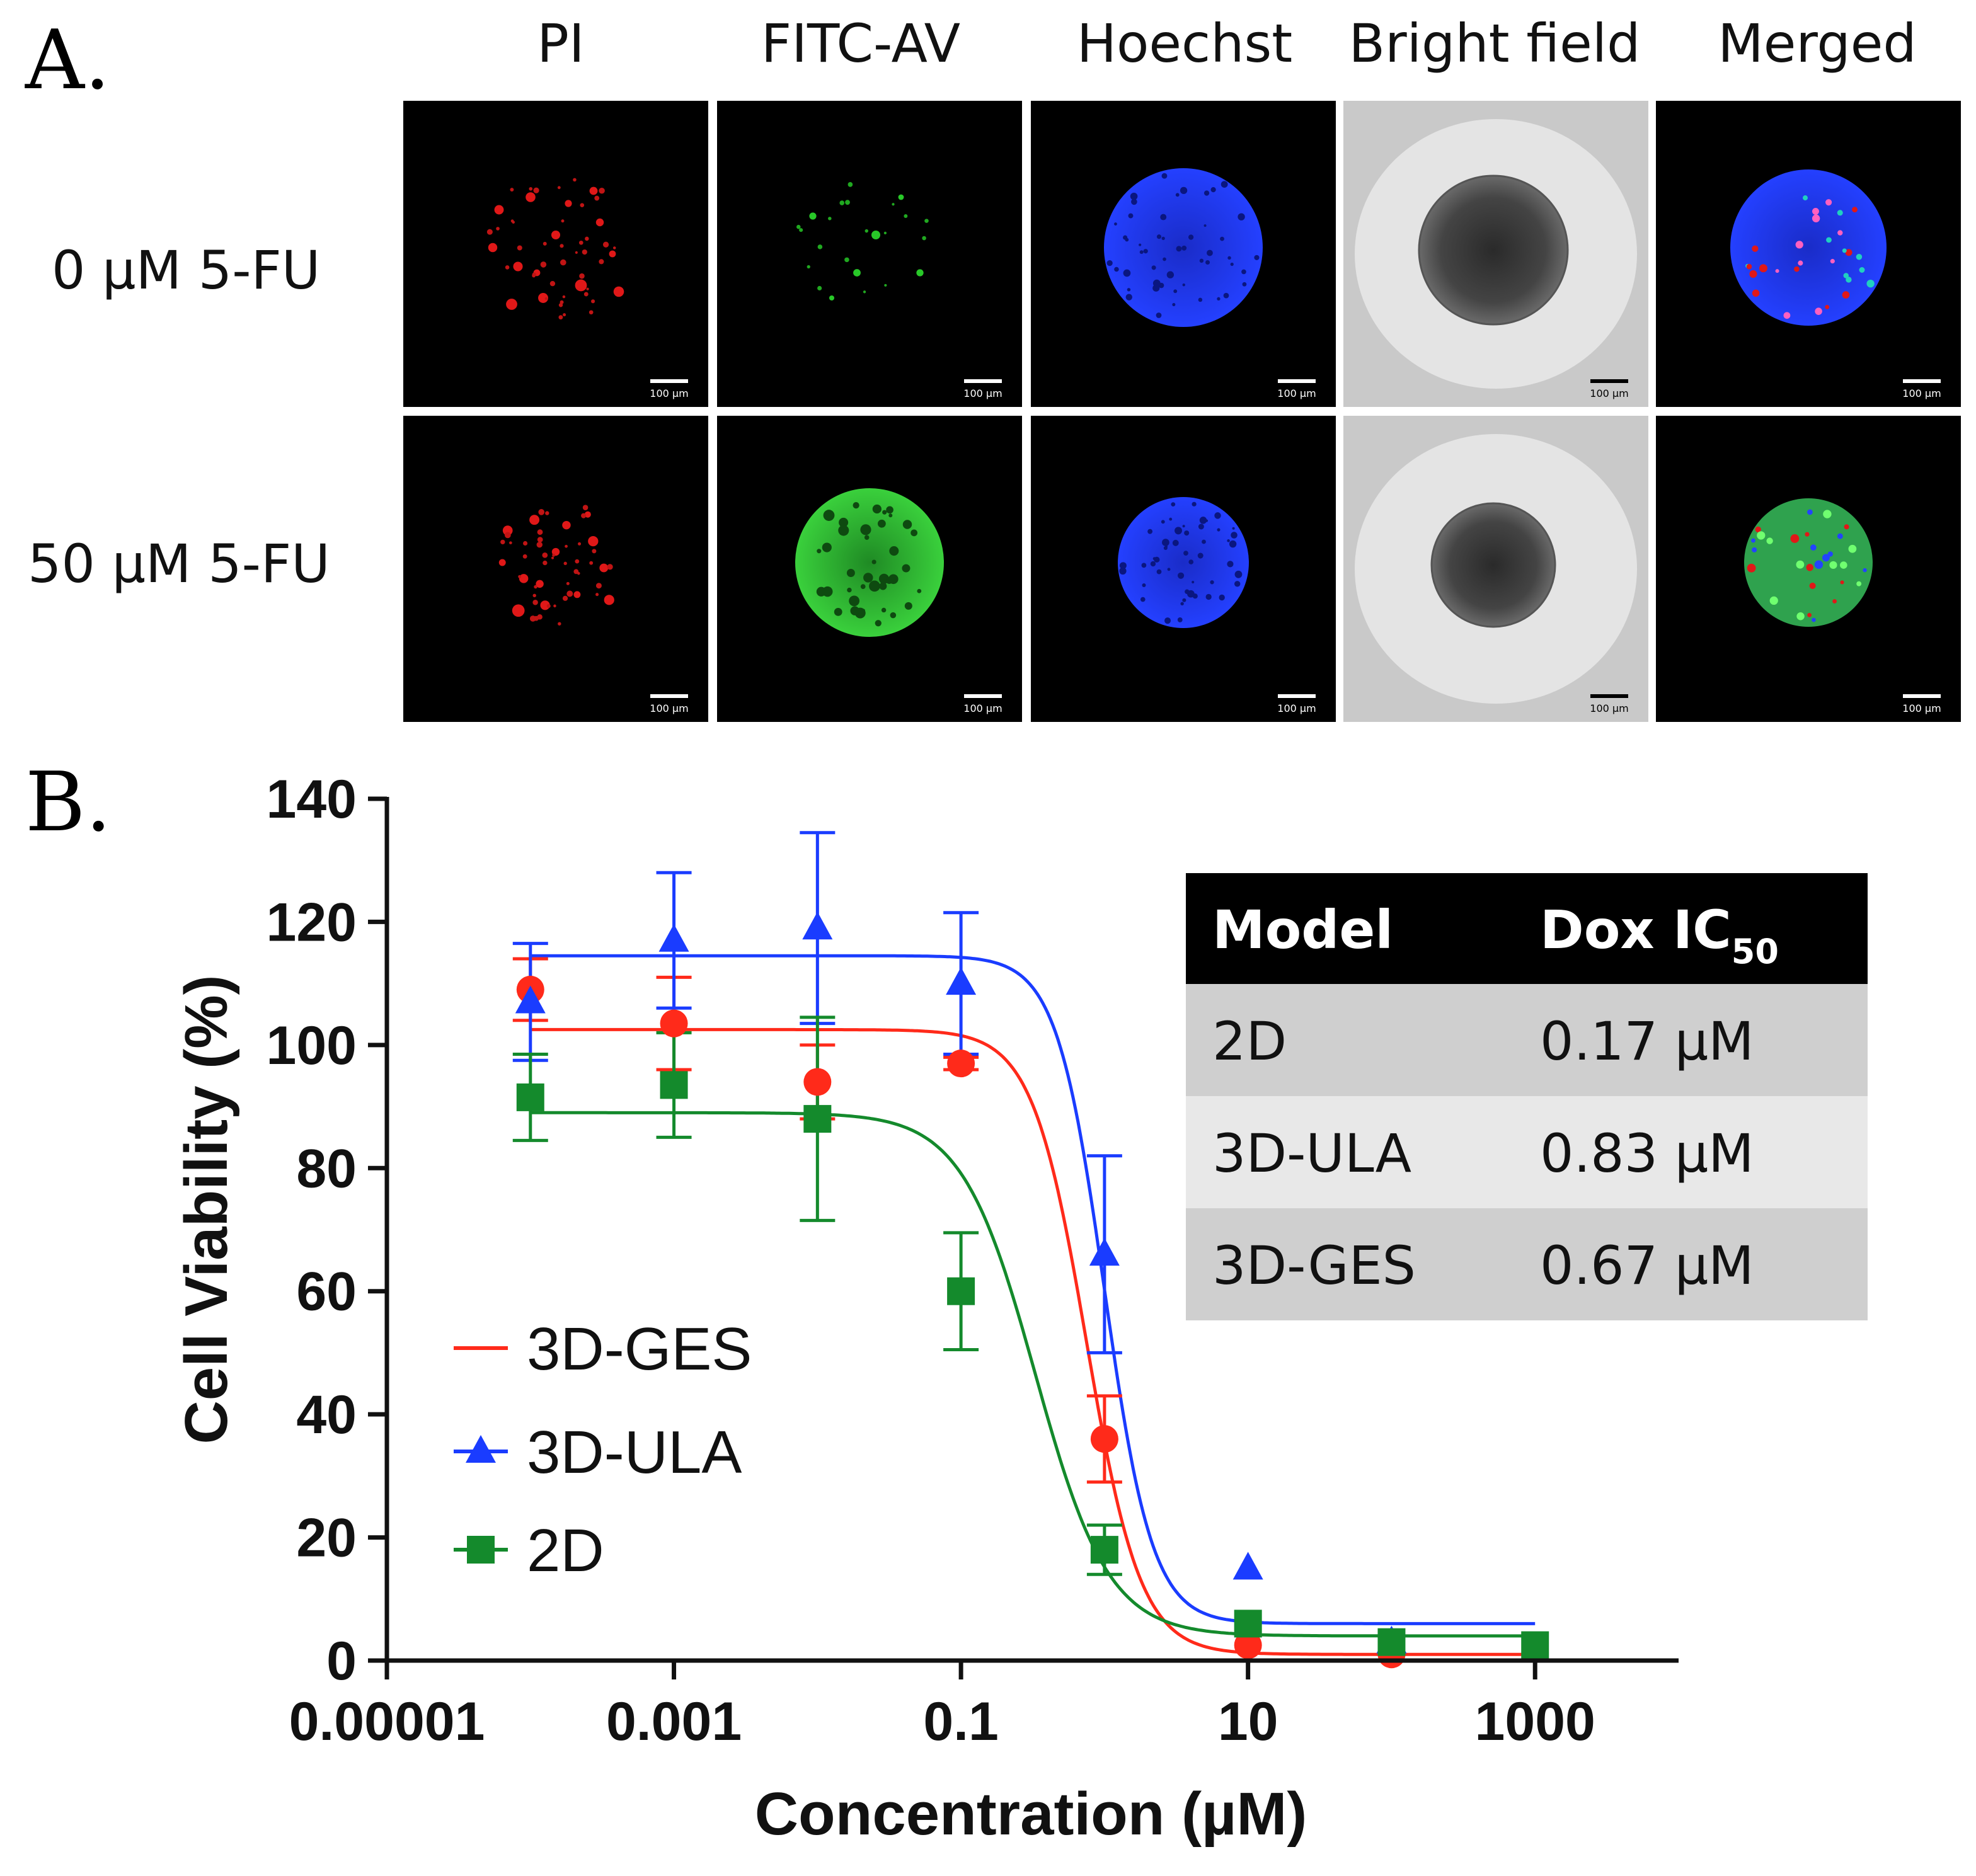  I want to click on y-tick-label: 120, so click(312, 922).